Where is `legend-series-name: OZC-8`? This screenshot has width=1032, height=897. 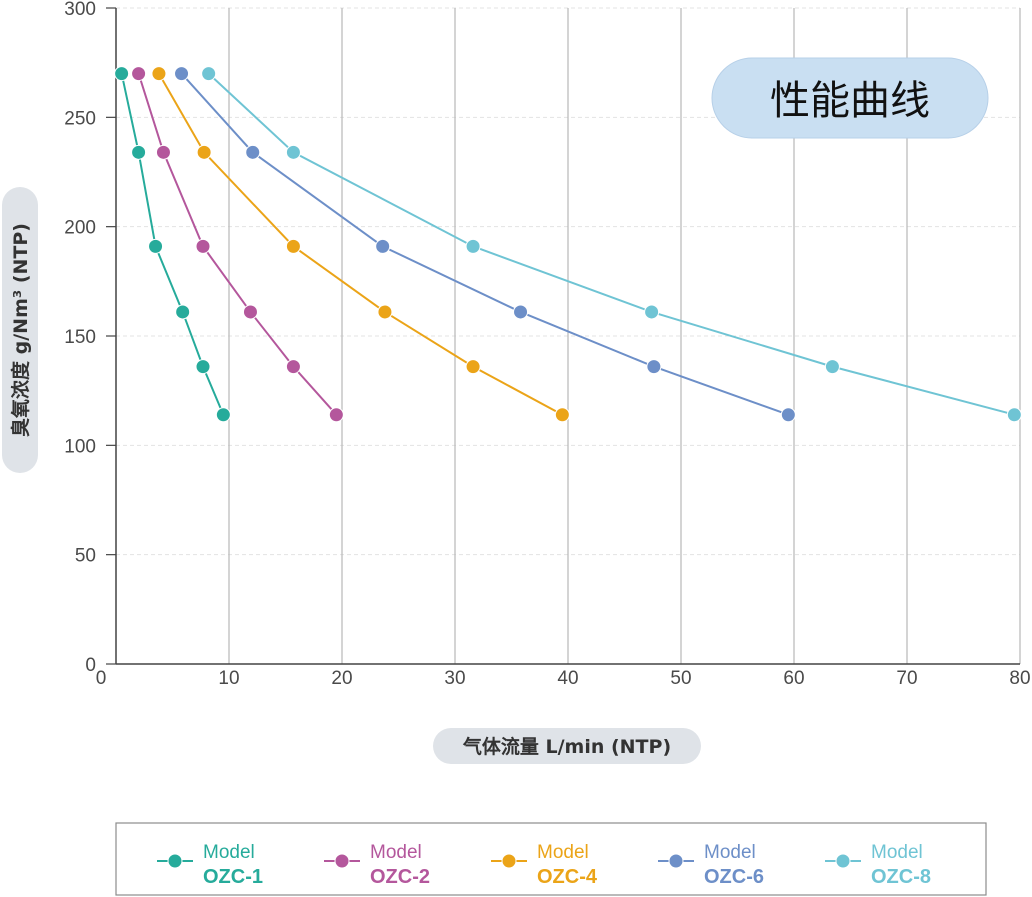 legend-series-name: OZC-8 is located at coordinates (901, 877).